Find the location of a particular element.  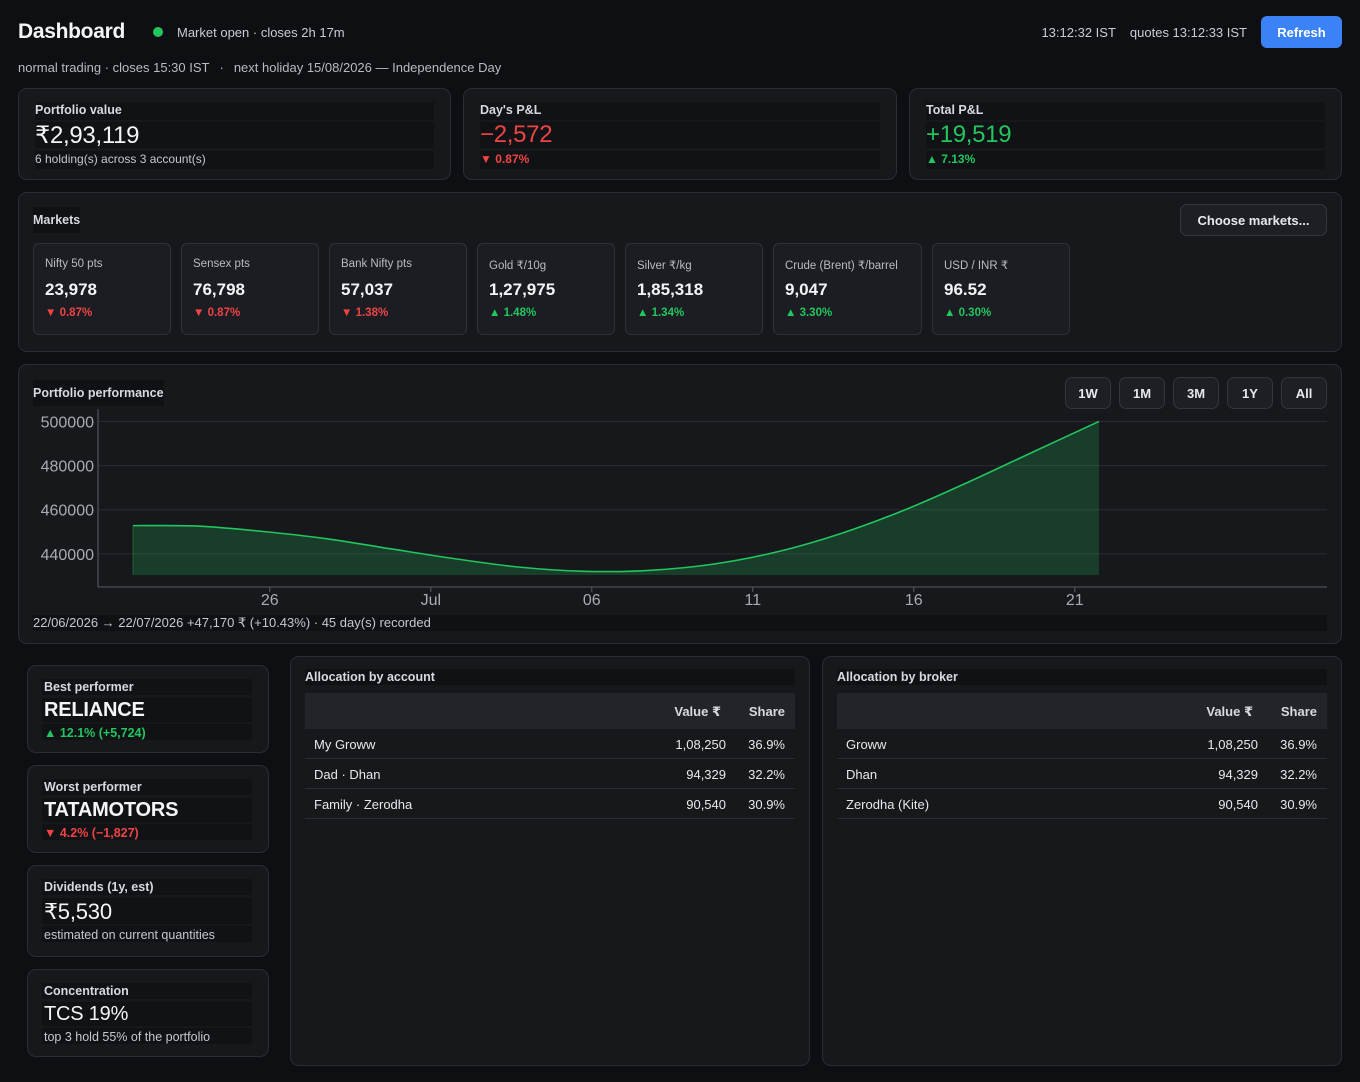

row-value: 94,329 is located at coordinates (706, 774).